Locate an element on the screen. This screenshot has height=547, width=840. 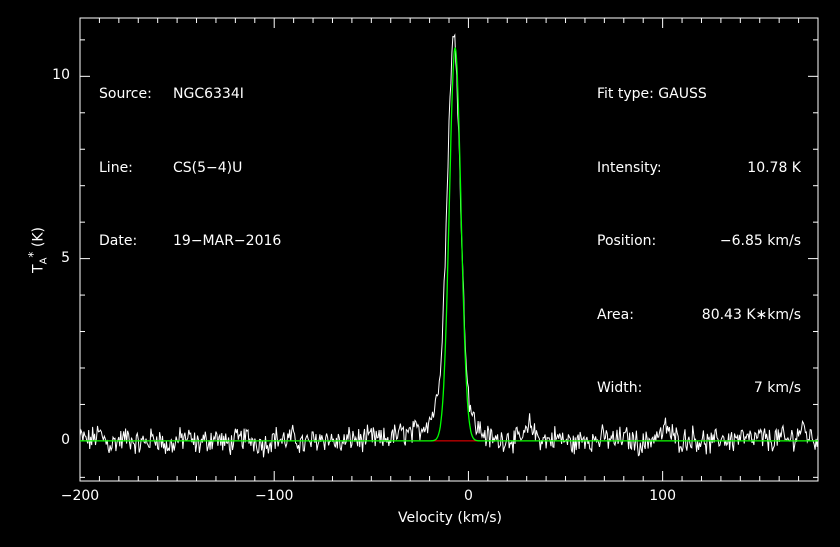
y-tick-label: 0 is located at coordinates (65, 439).